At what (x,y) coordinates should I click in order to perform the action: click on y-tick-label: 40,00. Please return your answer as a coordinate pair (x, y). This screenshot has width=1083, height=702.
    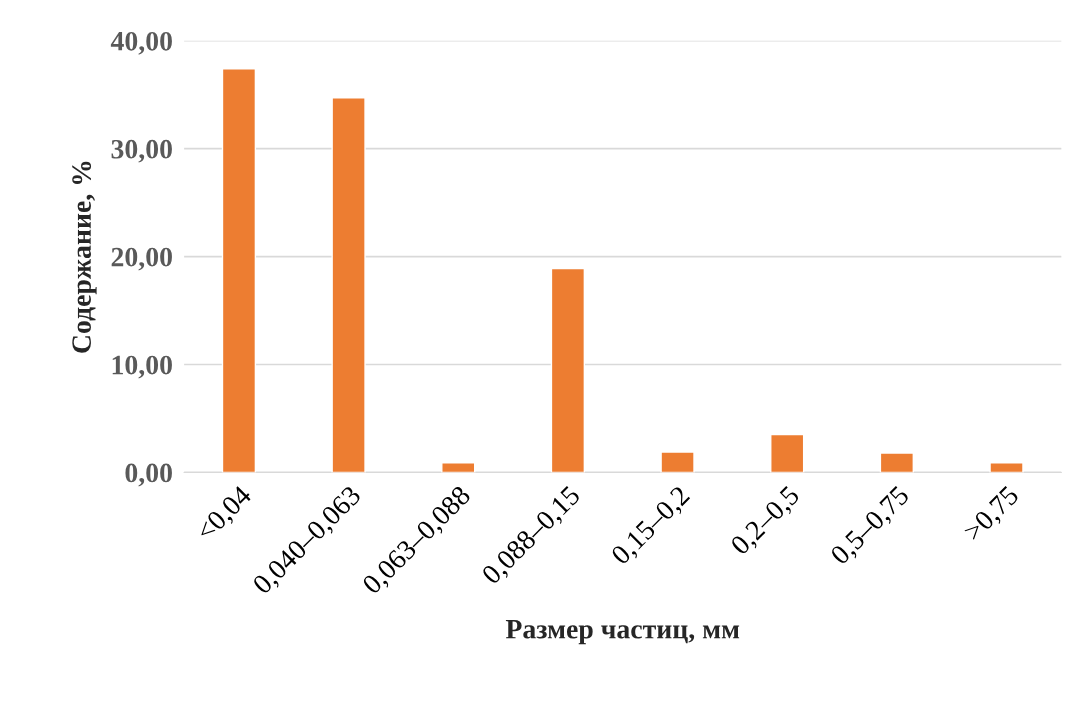
    Looking at the image, I should click on (141, 43).